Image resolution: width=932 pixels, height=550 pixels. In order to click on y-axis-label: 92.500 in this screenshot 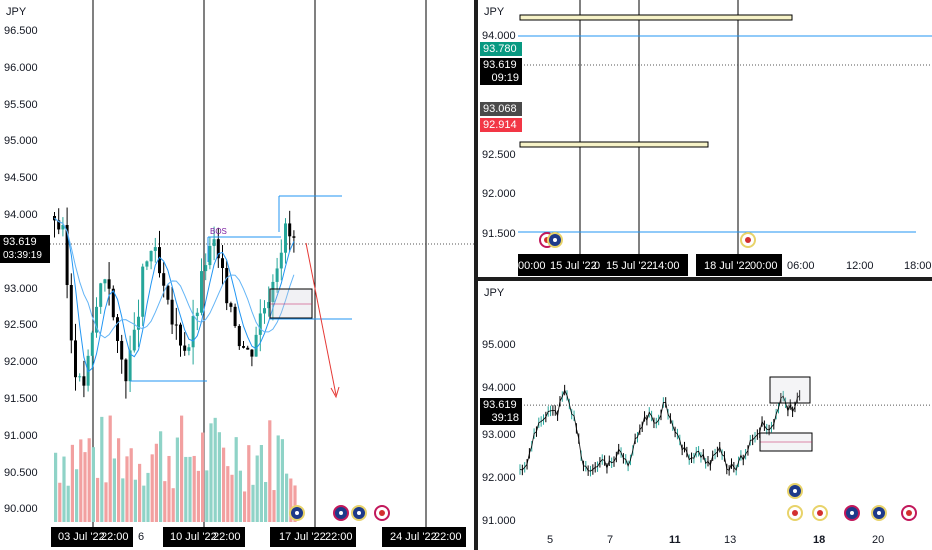, I will do `click(499, 155)`.